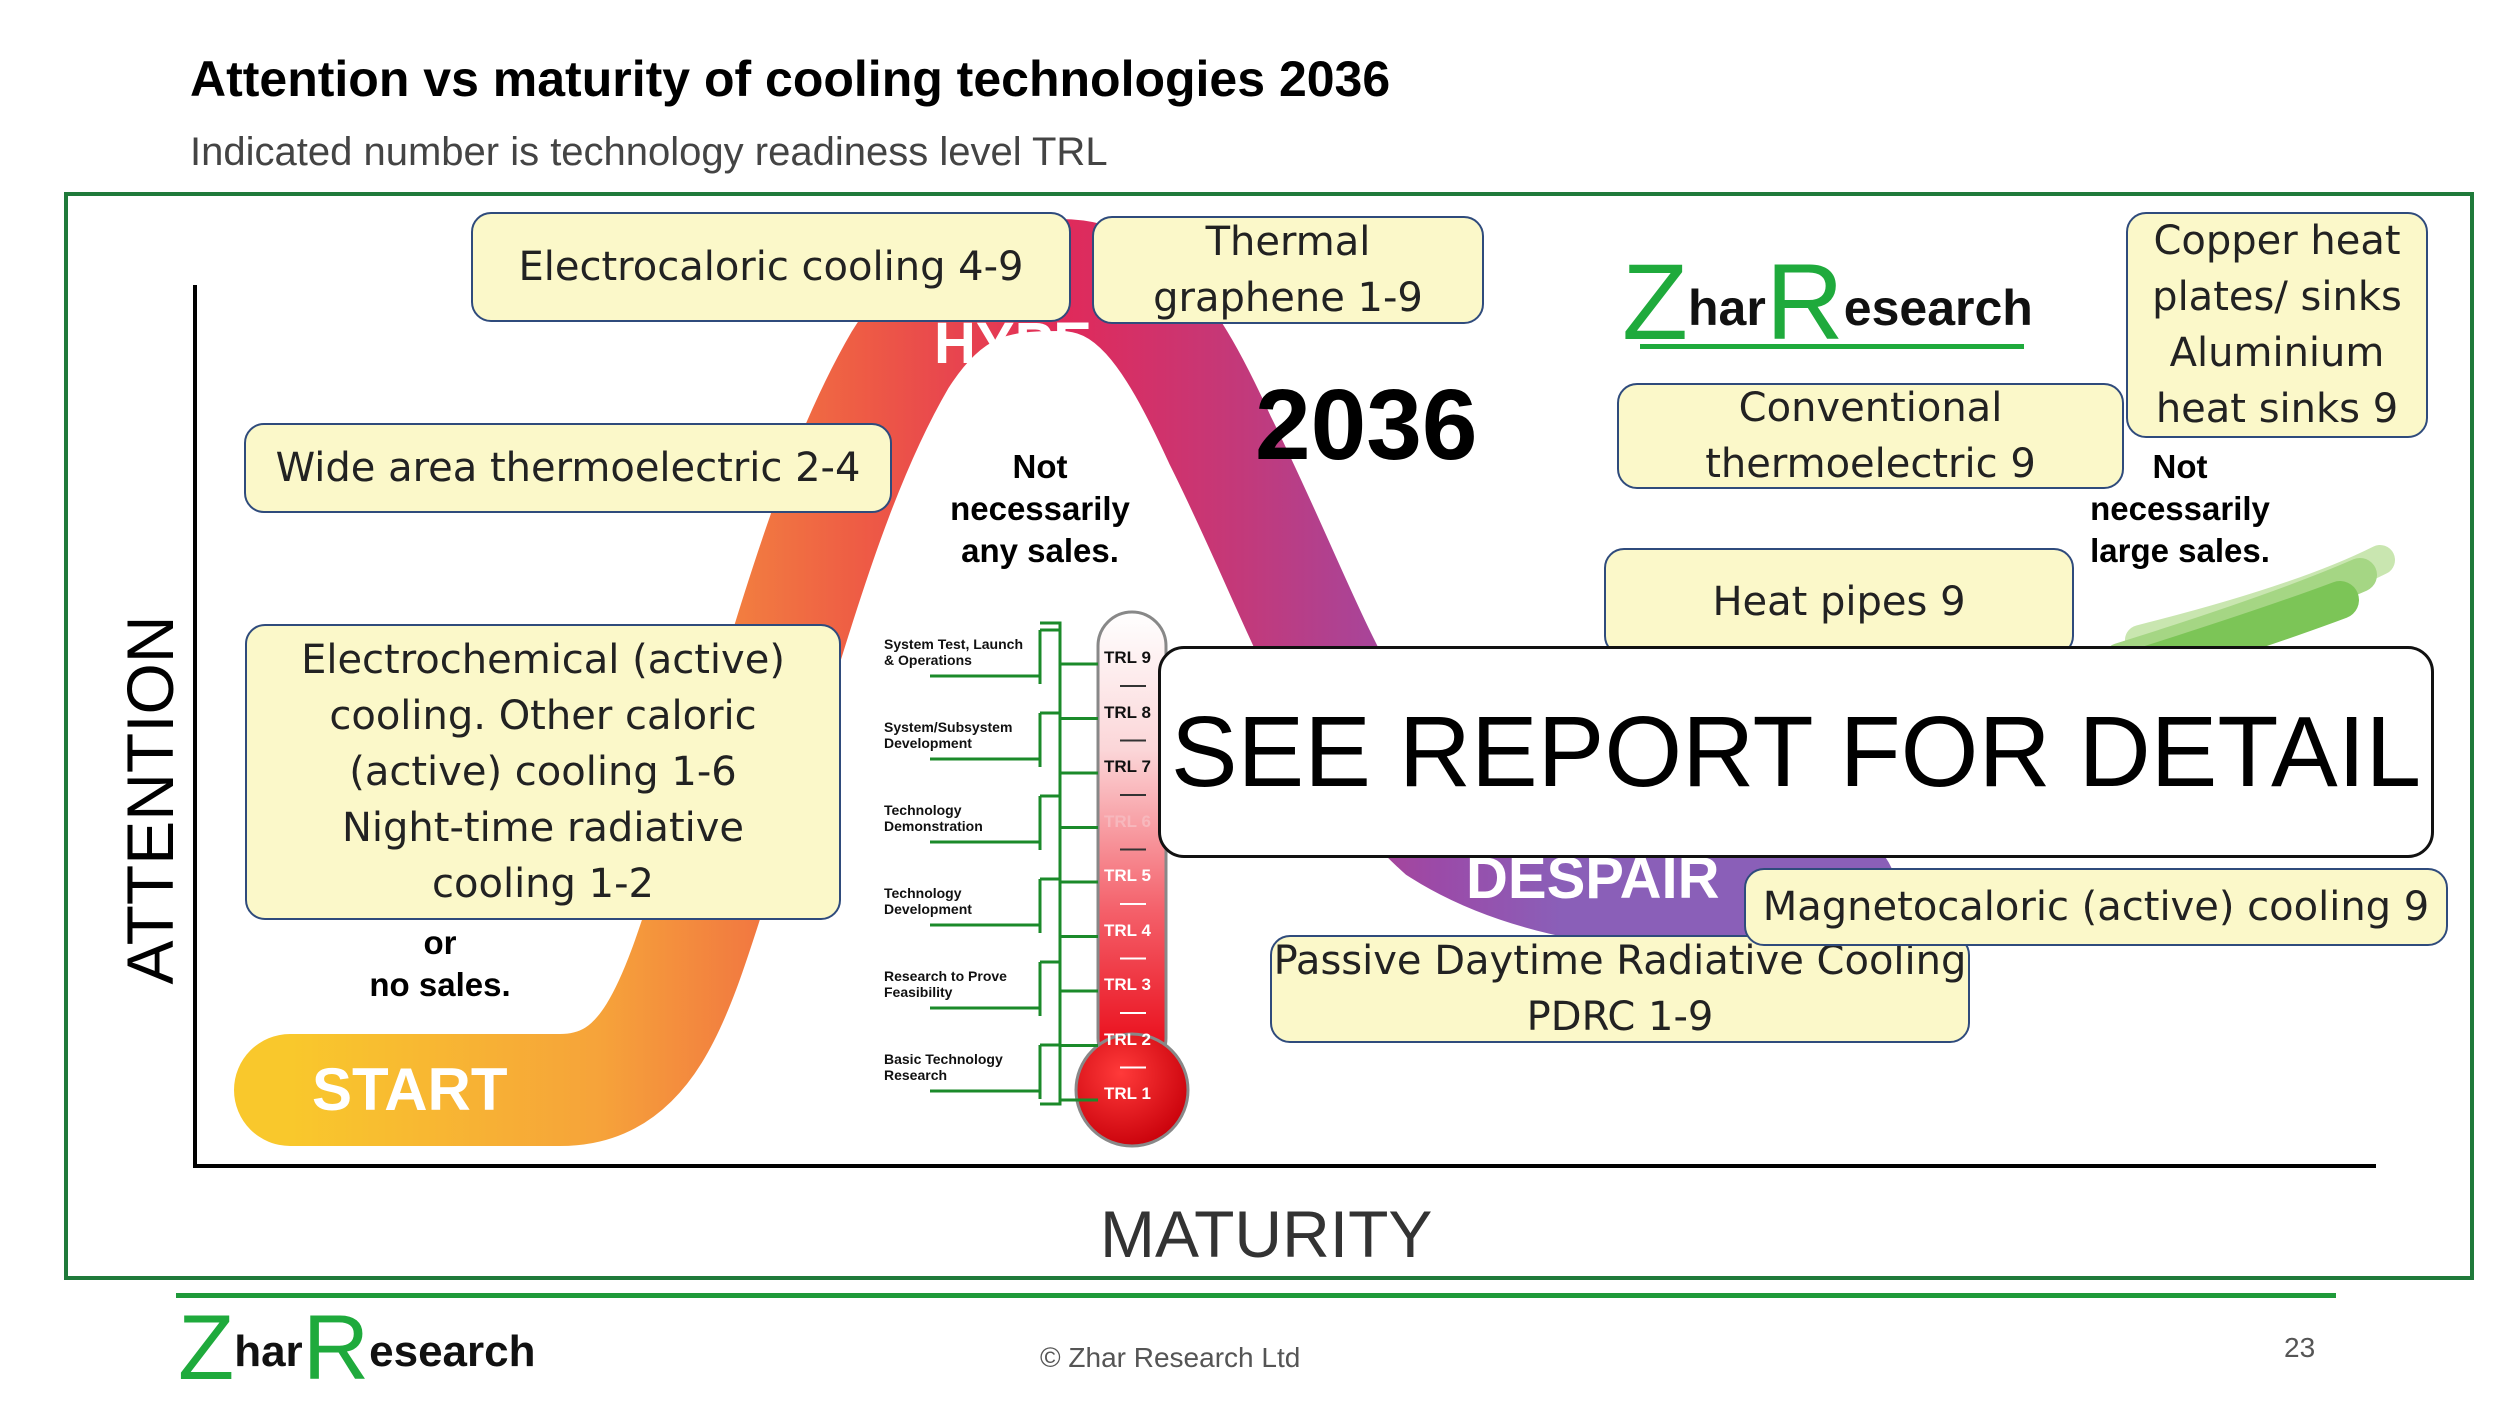  I want to click on trl-bracket, so click(1051, 863).